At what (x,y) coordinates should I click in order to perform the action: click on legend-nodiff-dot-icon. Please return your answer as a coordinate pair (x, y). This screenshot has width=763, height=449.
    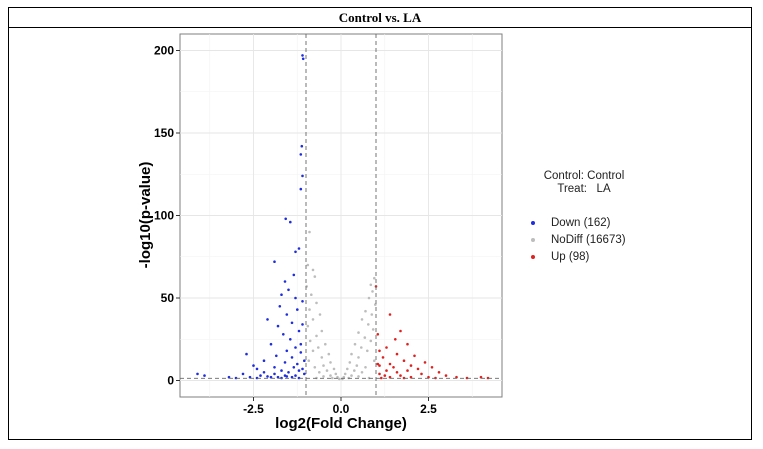
    Looking at the image, I should click on (533, 239).